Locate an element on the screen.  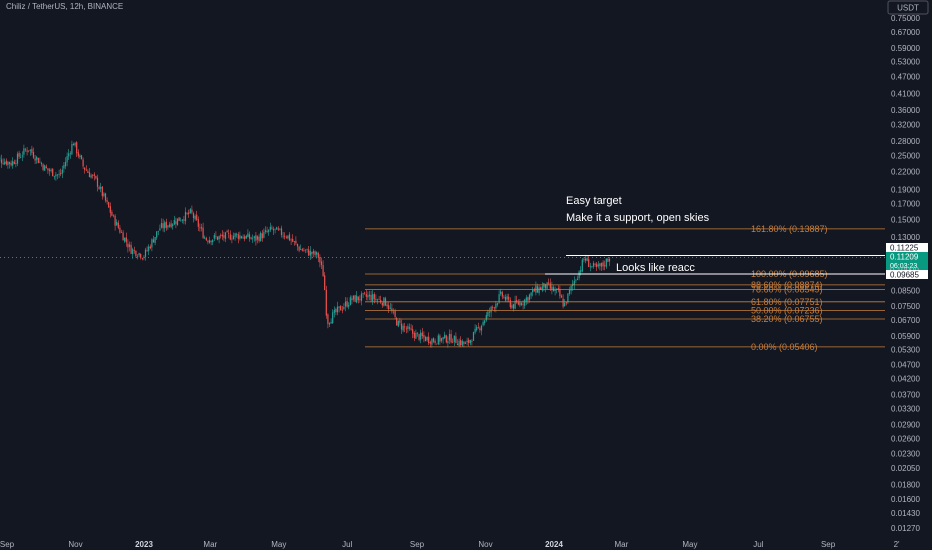
price-tick-label: 0.03300 is located at coordinates (905, 409).